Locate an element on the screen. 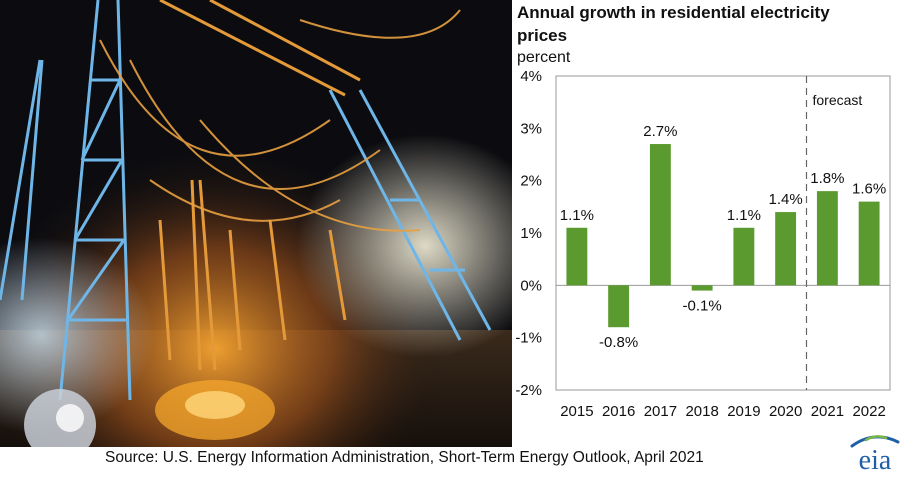 The image size is (909, 478). x-tick-label: 2019 is located at coordinates (743, 411).